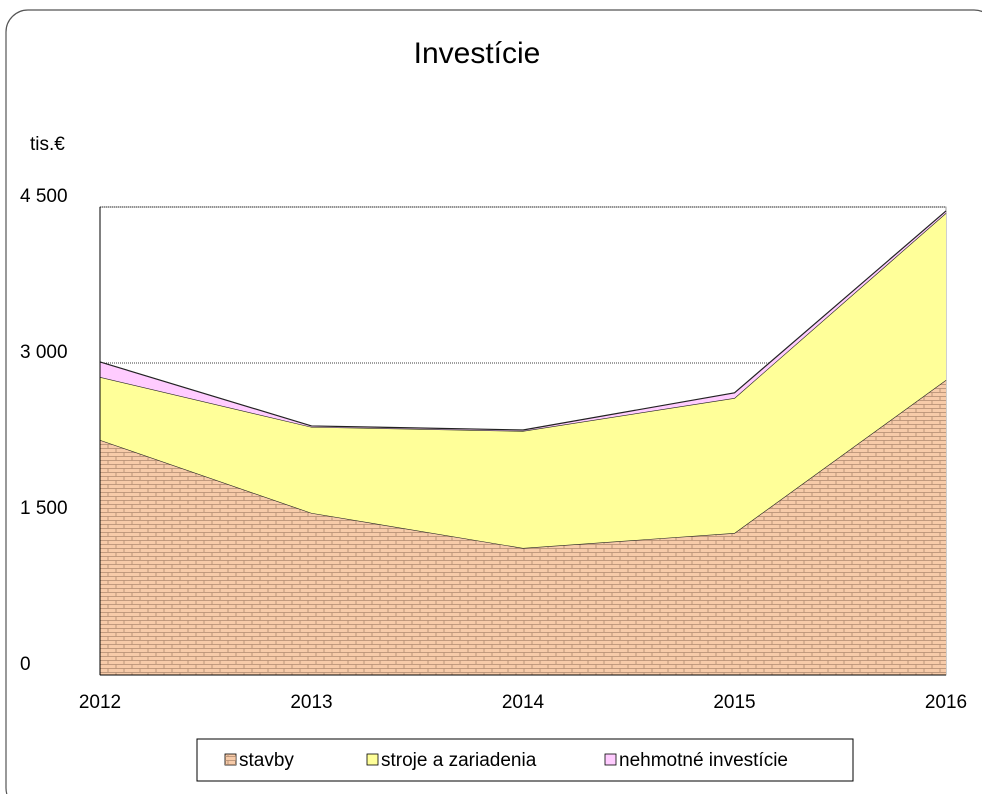  What do you see at coordinates (459, 760) in the screenshot?
I see `legend-label: stroje a zariadenia` at bounding box center [459, 760].